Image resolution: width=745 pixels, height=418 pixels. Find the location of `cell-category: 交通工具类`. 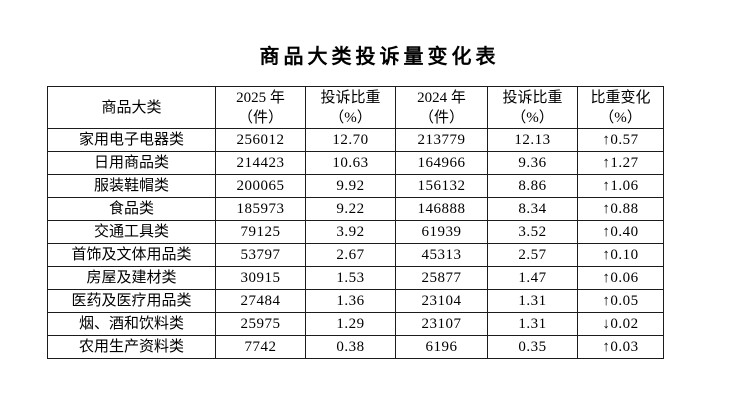

cell-category: 交通工具类 is located at coordinates (131, 232).